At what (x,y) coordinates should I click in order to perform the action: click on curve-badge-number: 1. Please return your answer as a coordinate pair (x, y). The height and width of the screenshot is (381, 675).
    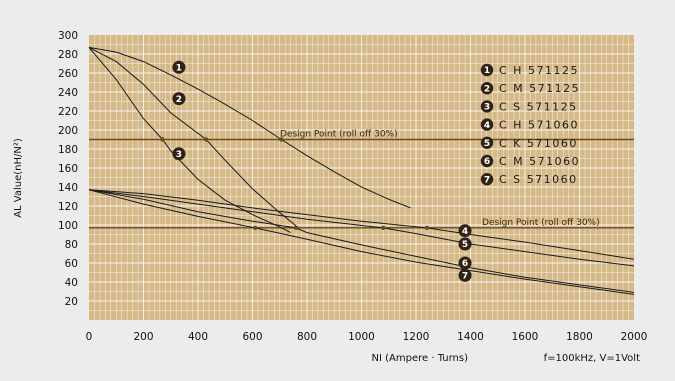
    Looking at the image, I should click on (179, 69).